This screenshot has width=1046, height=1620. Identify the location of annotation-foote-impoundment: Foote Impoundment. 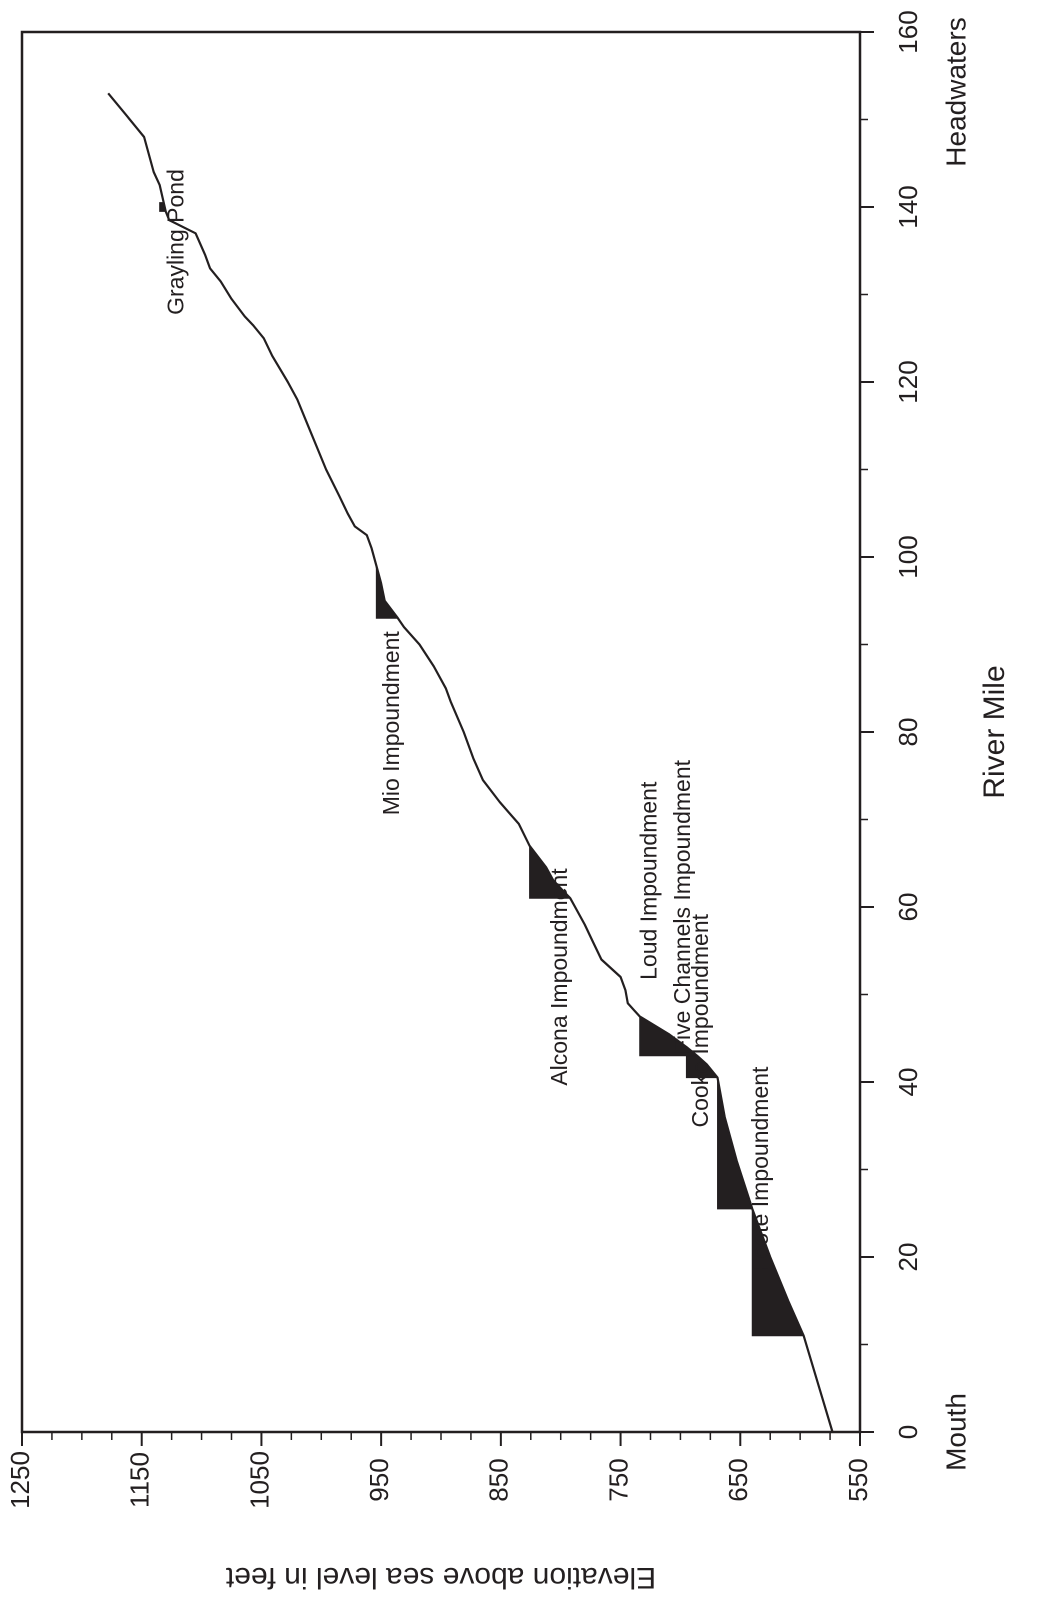
(760, 1169).